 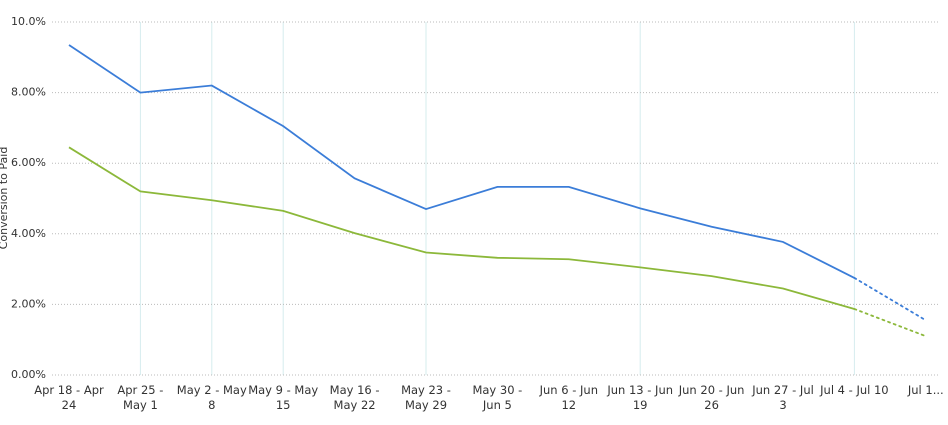 What do you see at coordinates (28, 303) in the screenshot?
I see `y-tick-label: 2.00%` at bounding box center [28, 303].